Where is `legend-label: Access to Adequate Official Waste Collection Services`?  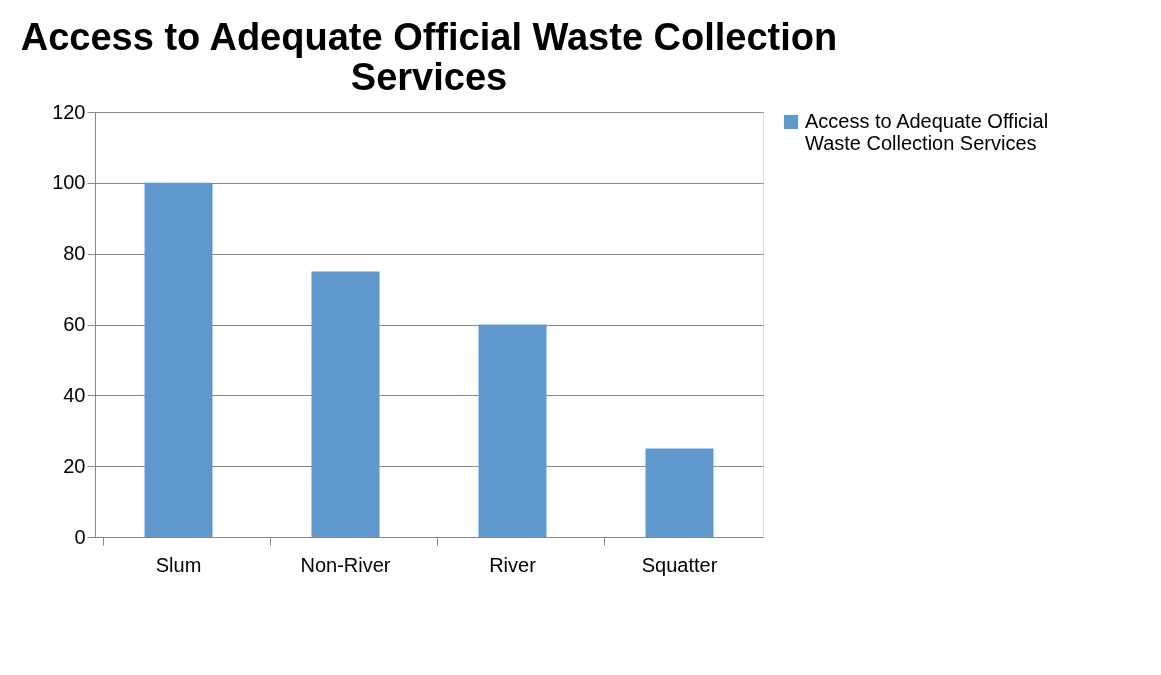 legend-label: Access to Adequate Official Waste Collection Services is located at coordinates (927, 132).